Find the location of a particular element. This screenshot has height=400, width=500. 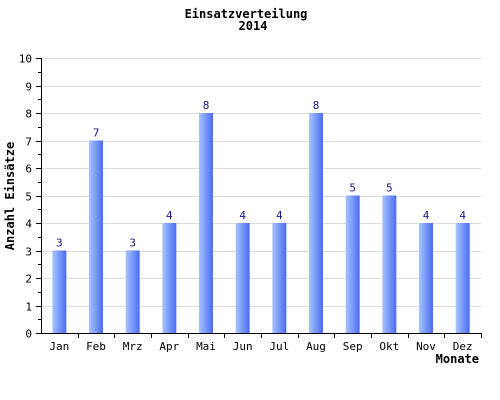

y-tick-label: 5 is located at coordinates (28, 197).